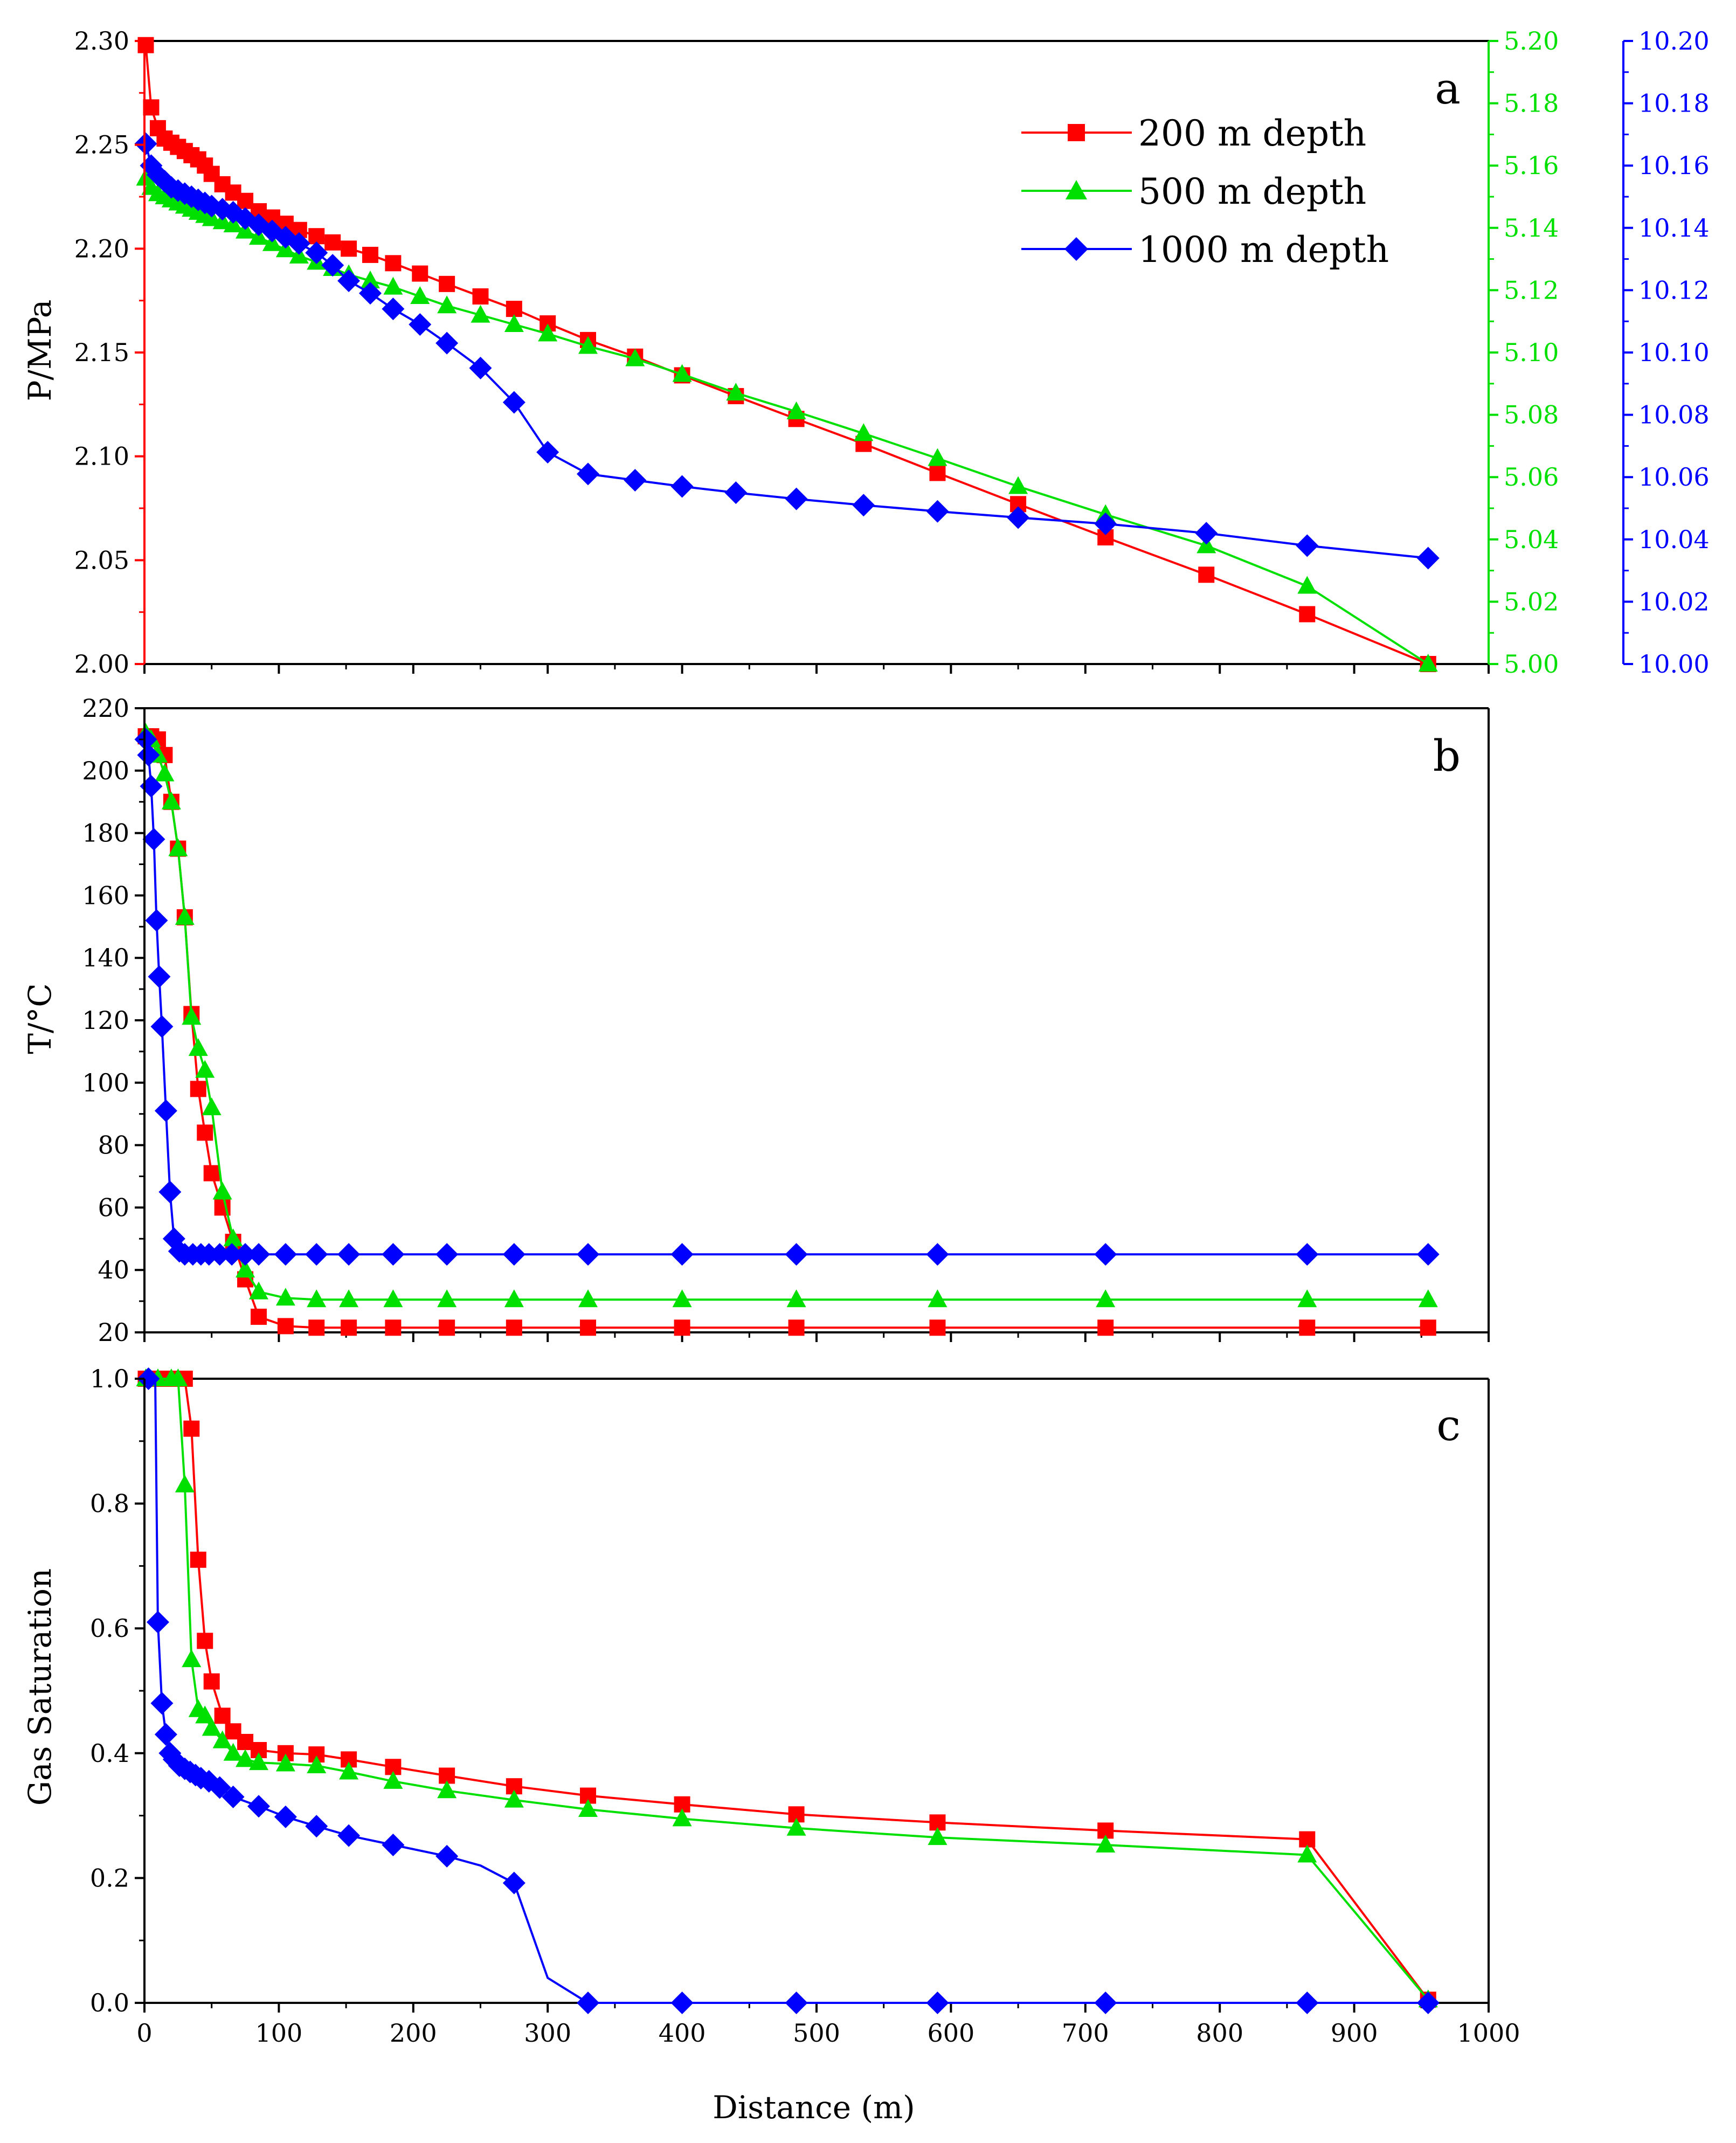 This screenshot has height=2143, width=1736. What do you see at coordinates (1488, 2033) in the screenshot?
I see `x-tick-label-c: 1000` at bounding box center [1488, 2033].